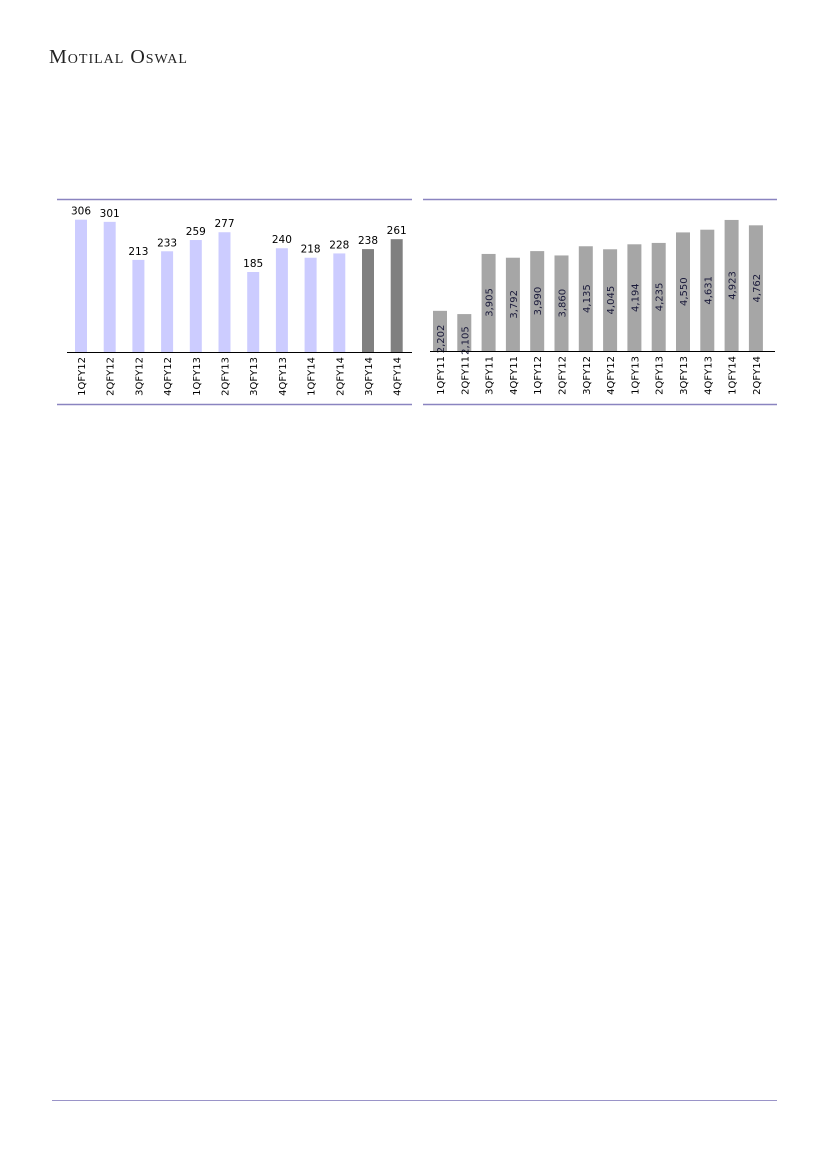  I want to click on data-label: 4,235, so click(660, 297).